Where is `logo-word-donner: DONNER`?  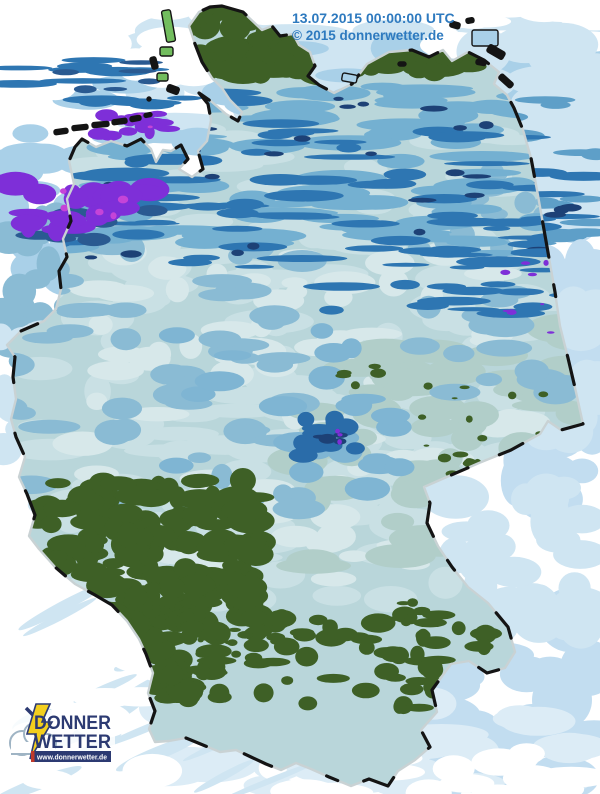
logo-word-donner: DONNER is located at coordinates (72, 723).